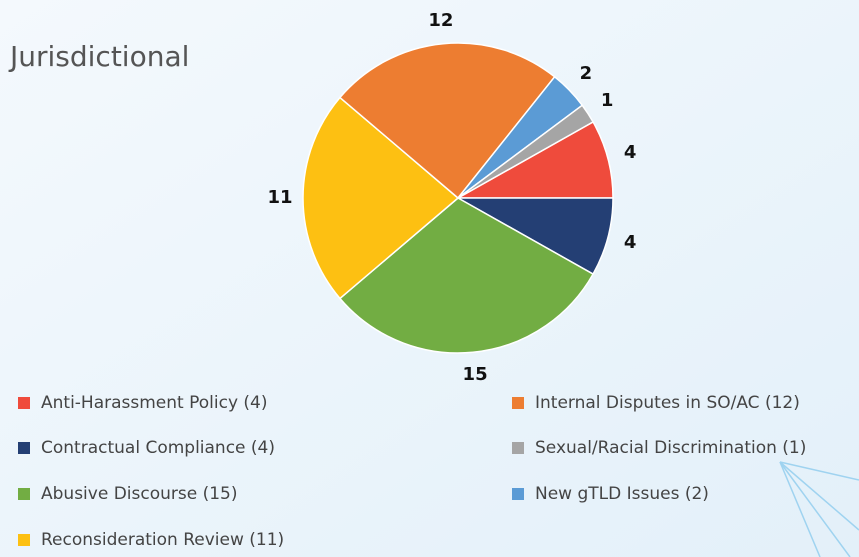  What do you see at coordinates (98, 56) in the screenshot?
I see `chart-title: Jurisdictional` at bounding box center [98, 56].